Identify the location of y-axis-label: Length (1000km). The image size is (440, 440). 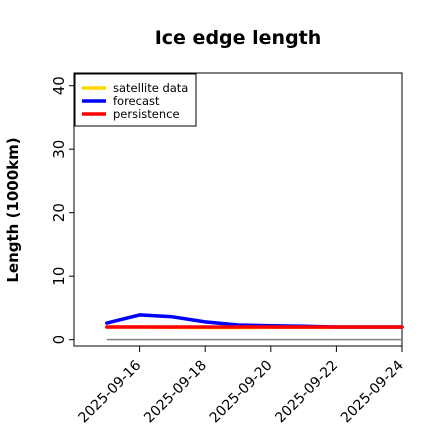
(13, 209).